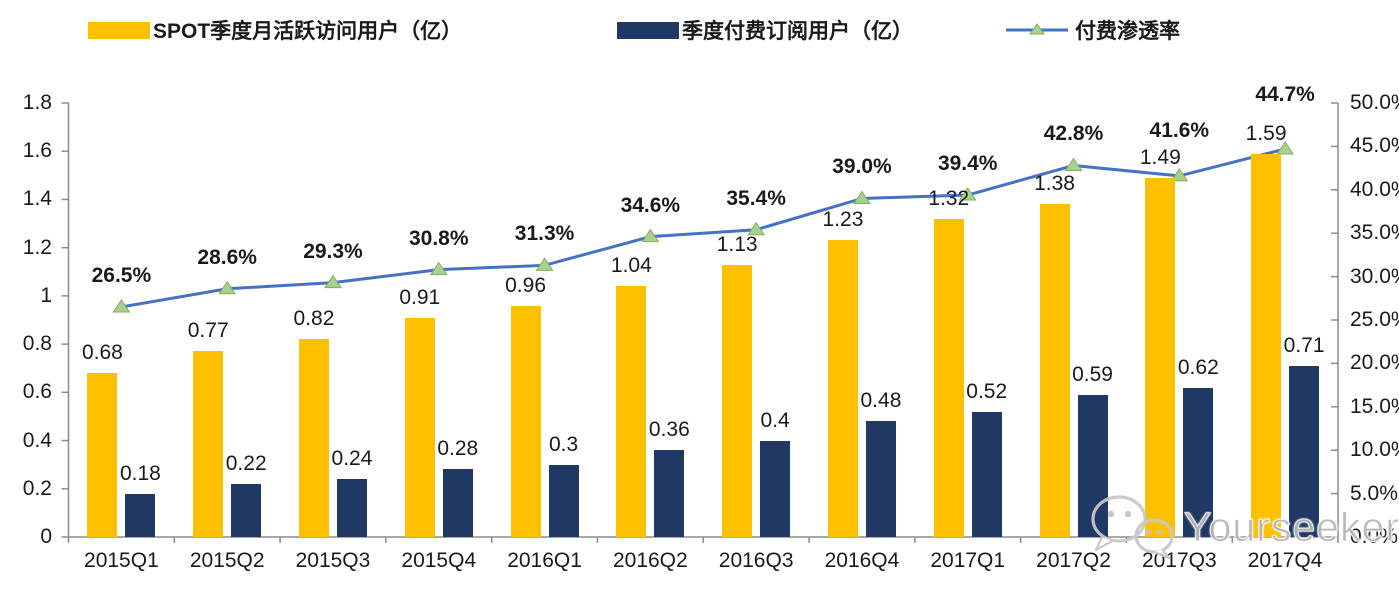  Describe the element at coordinates (121, 560) in the screenshot. I see `x-axis-category-label: 2015Q1` at that location.